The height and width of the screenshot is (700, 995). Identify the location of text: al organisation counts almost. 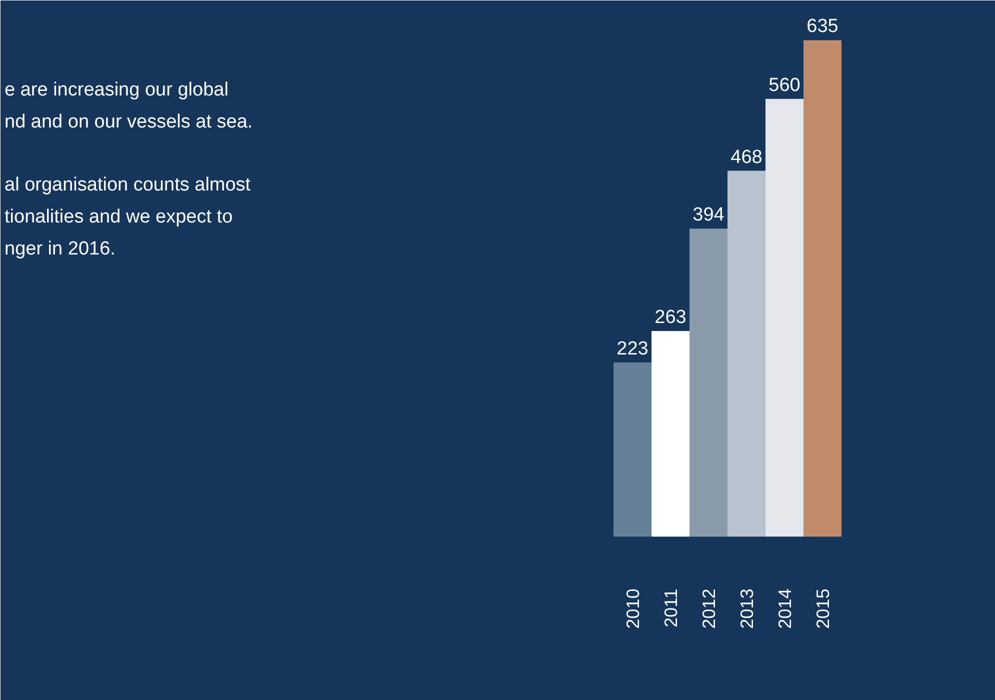
(128, 185).